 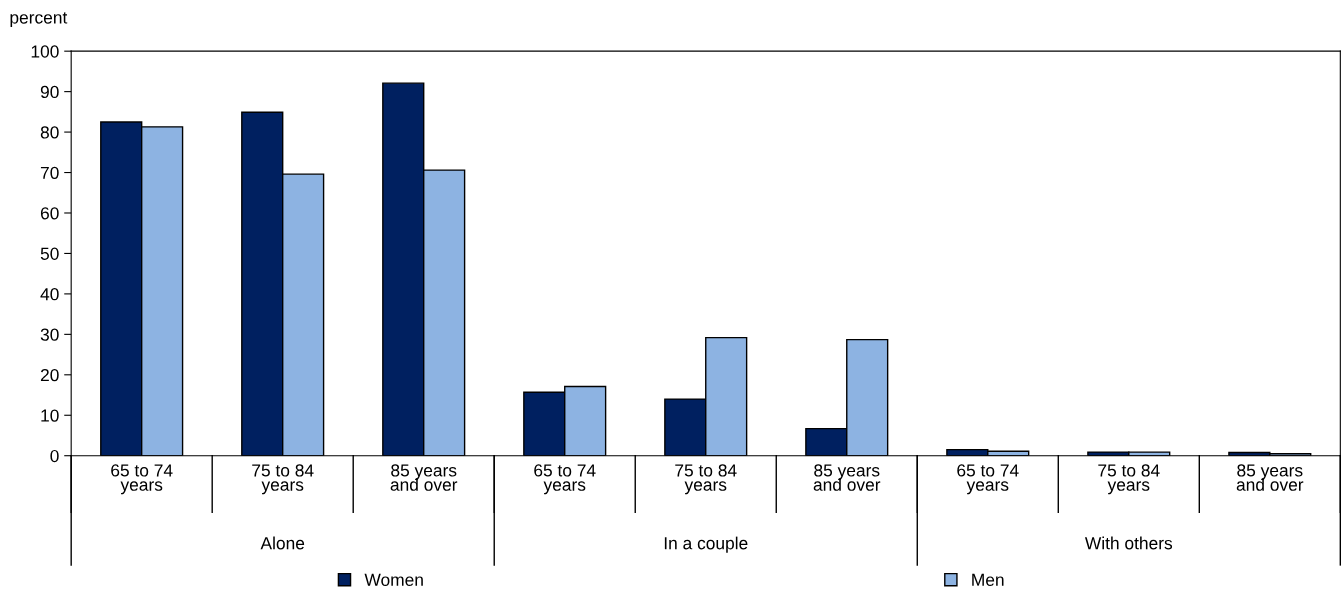 I want to click on legend-label: Women, so click(x=393, y=579).